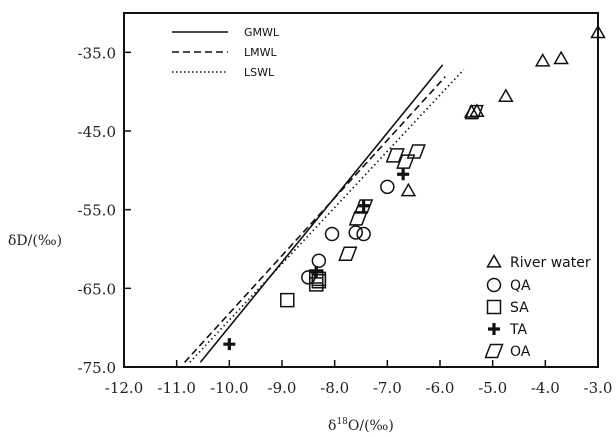  Describe the element at coordinates (332, 426) in the screenshot. I see `x-axis-title-prefix: δ` at that location.